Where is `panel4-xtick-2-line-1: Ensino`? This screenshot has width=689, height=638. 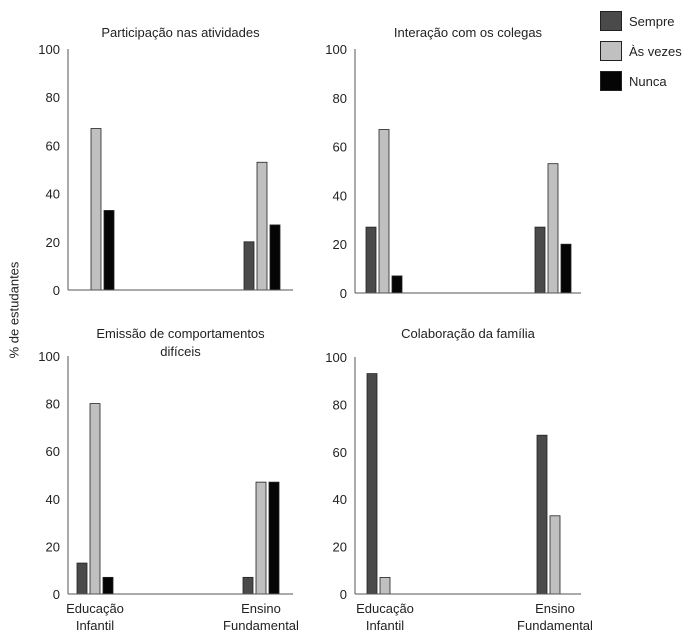 panel4-xtick-2-line-1: Ensino is located at coordinates (555, 608).